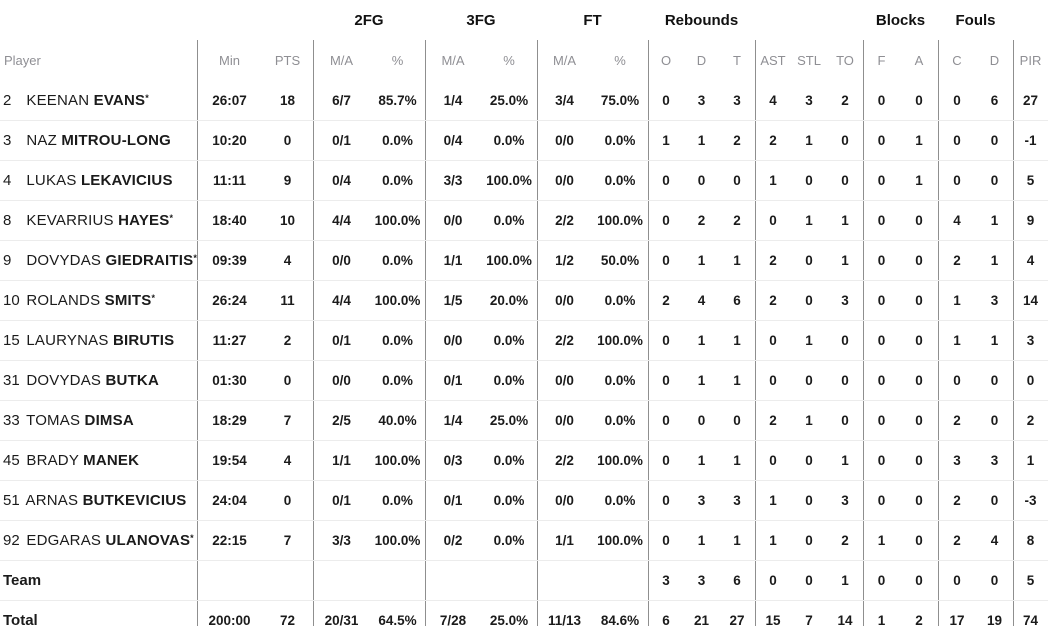 The width and height of the screenshot is (1048, 626). I want to click on player-cell: 3 NAZ MITROU-LONG, so click(98, 140).